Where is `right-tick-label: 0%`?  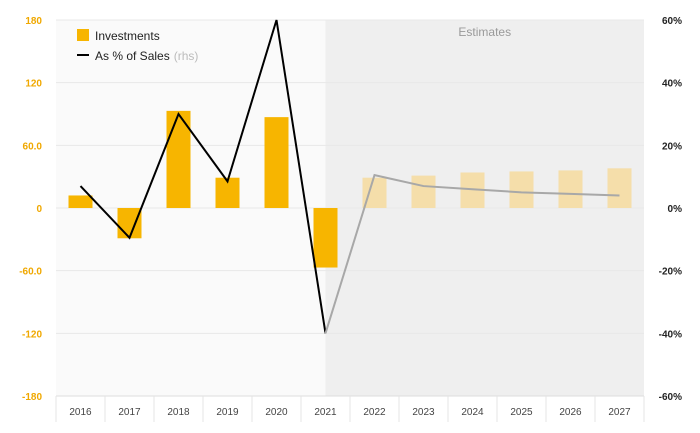
right-tick-label: 0% is located at coordinates (675, 209).